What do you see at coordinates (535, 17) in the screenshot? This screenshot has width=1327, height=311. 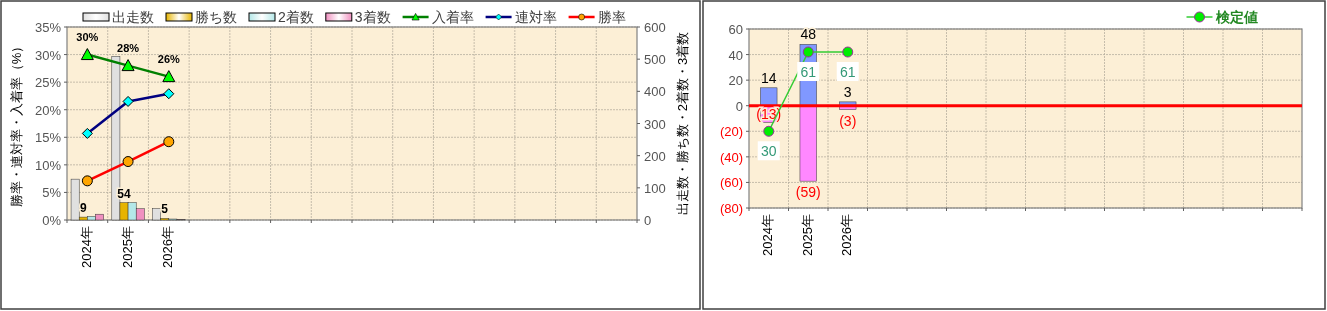 I see `legend-label: 連対率` at bounding box center [535, 17].